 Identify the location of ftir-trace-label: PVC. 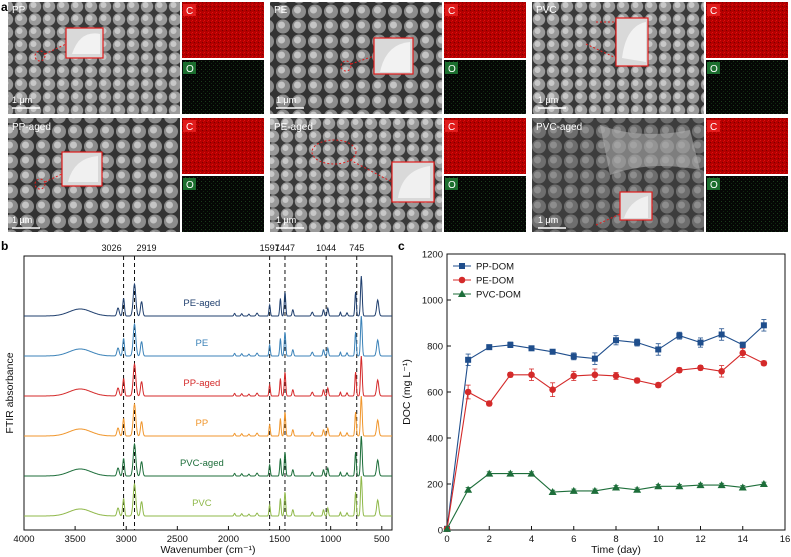
(202, 503).